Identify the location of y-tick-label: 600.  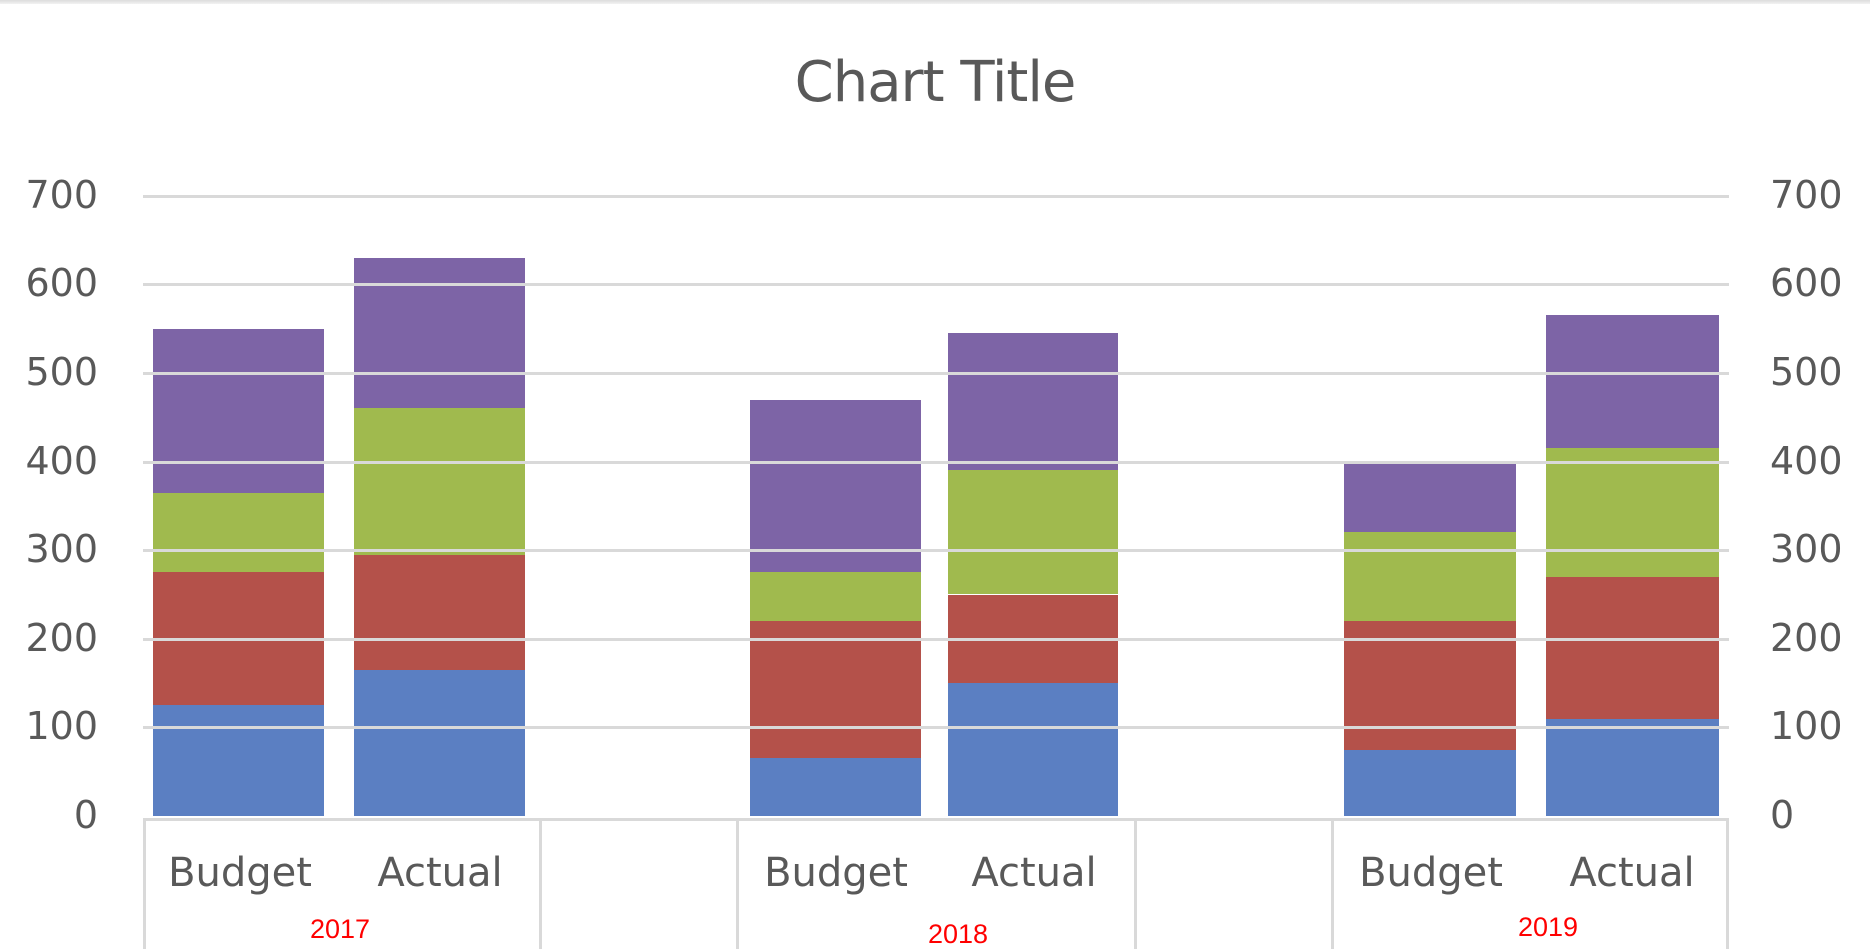
(61, 283).